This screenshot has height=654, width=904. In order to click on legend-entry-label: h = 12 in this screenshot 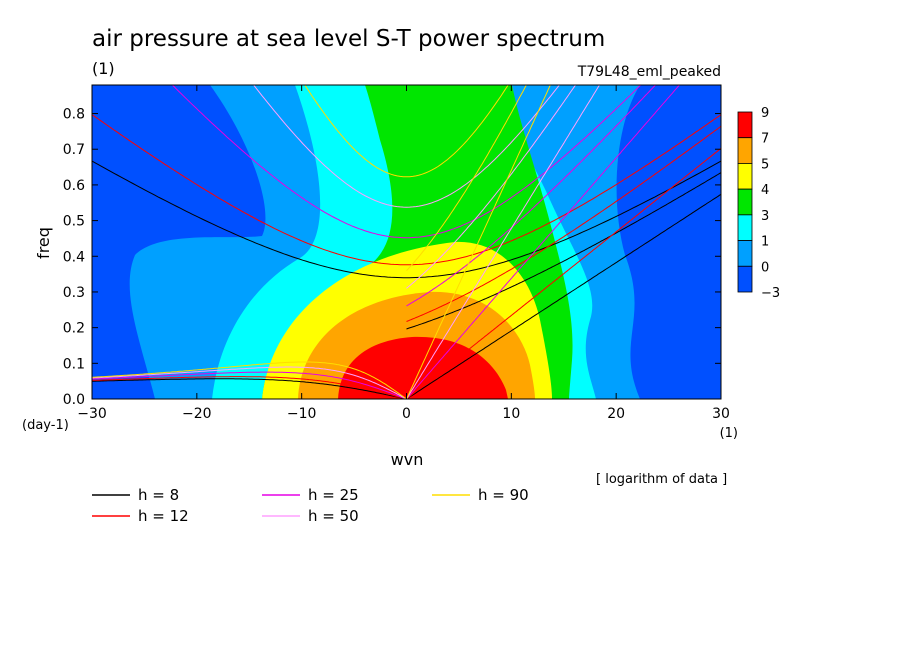, I will do `click(163, 516)`.